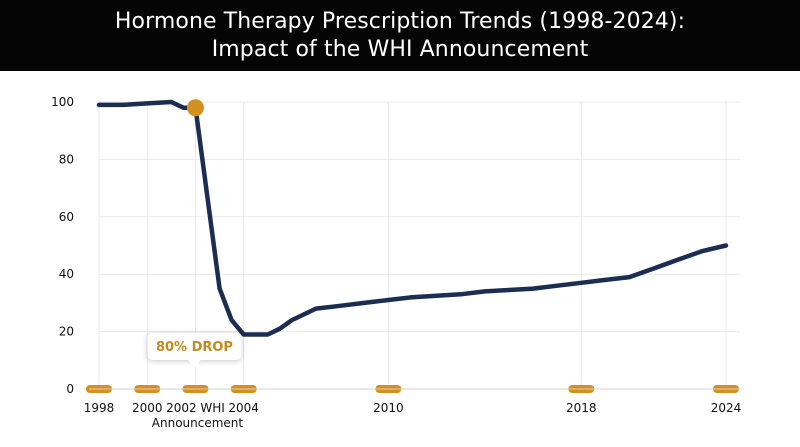 The width and height of the screenshot is (800, 447). I want to click on drop-callout: 80% DROP, so click(194, 350).